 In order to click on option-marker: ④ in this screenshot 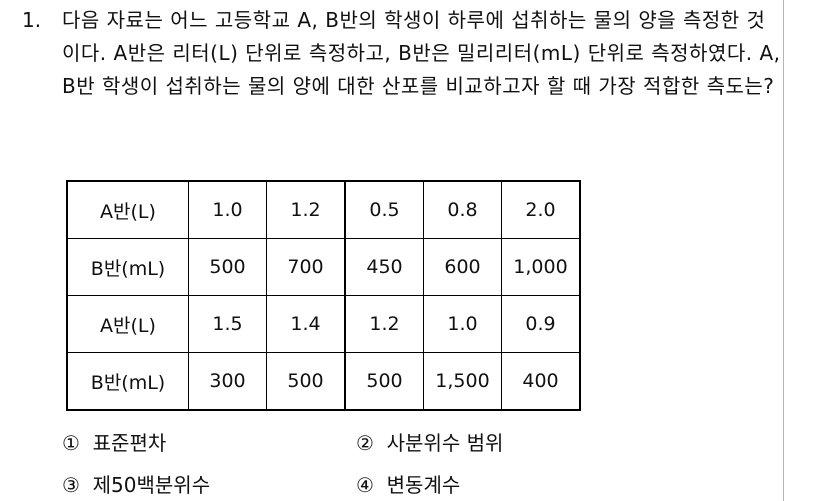, I will do `click(365, 485)`.